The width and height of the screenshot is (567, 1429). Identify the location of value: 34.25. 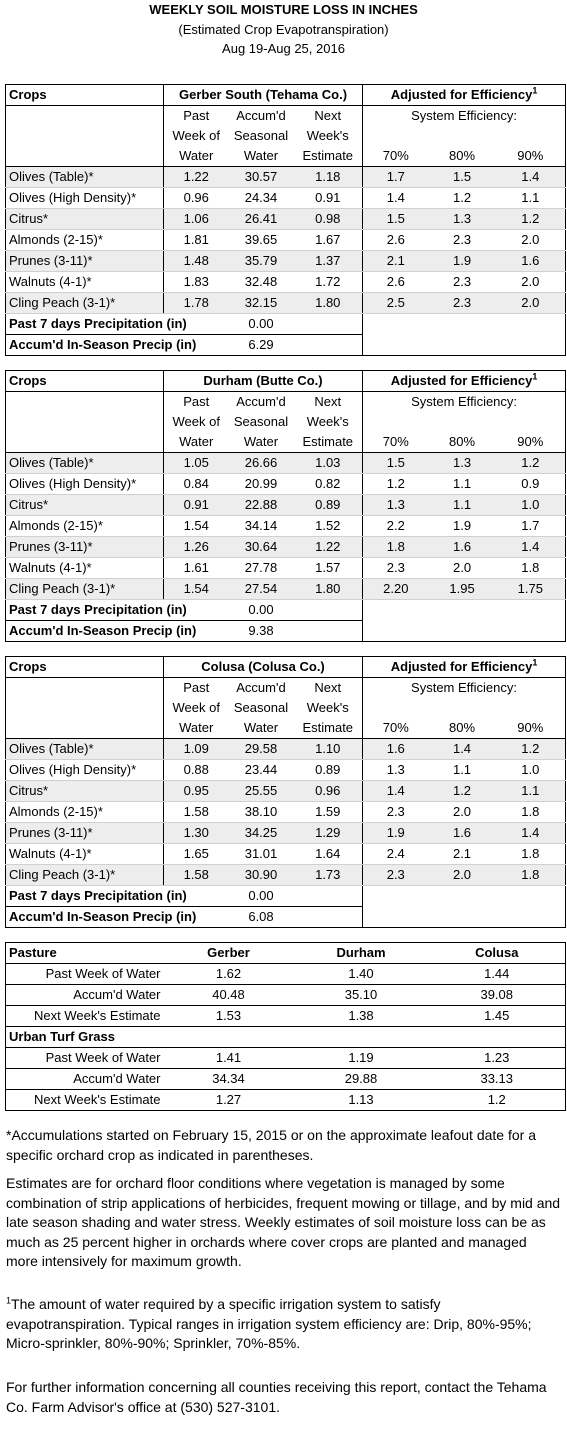
(261, 833).